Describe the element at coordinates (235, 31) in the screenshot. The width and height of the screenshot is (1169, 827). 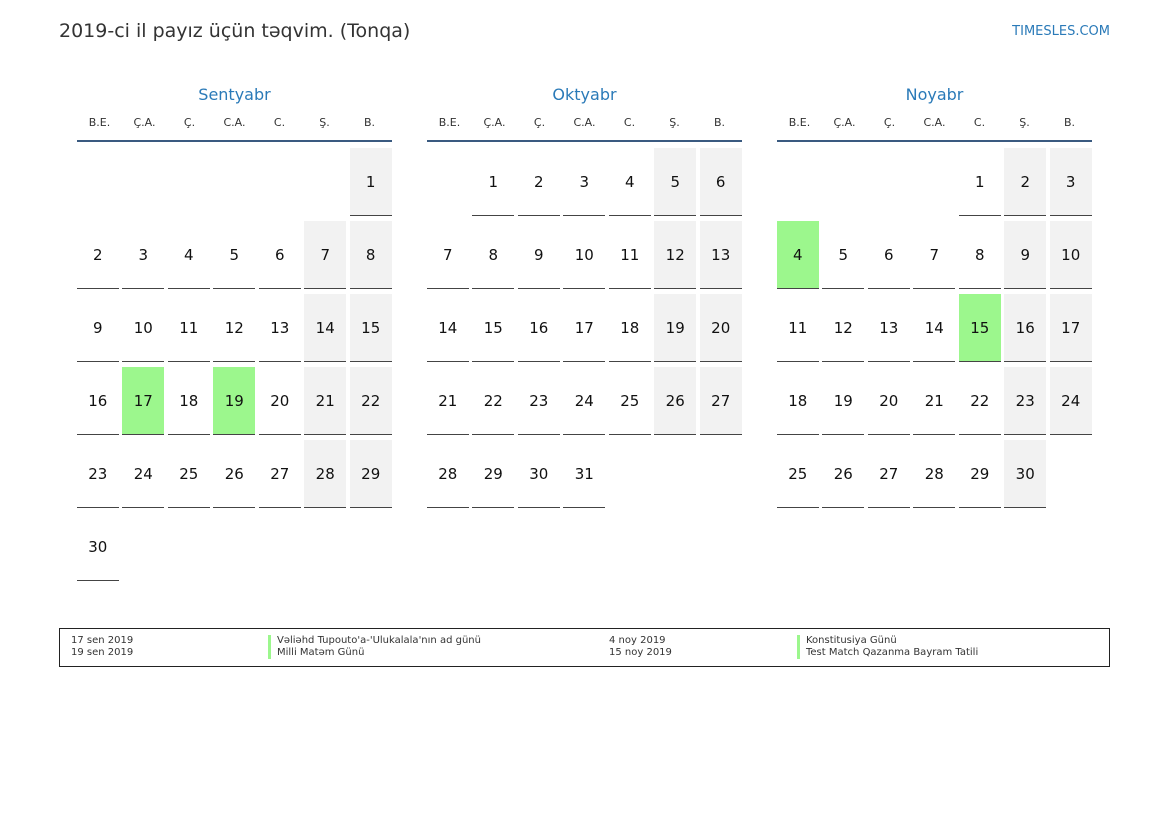
I see `page-title: 2019-ci il payız üçün təqvim. (Tonqa)` at that location.